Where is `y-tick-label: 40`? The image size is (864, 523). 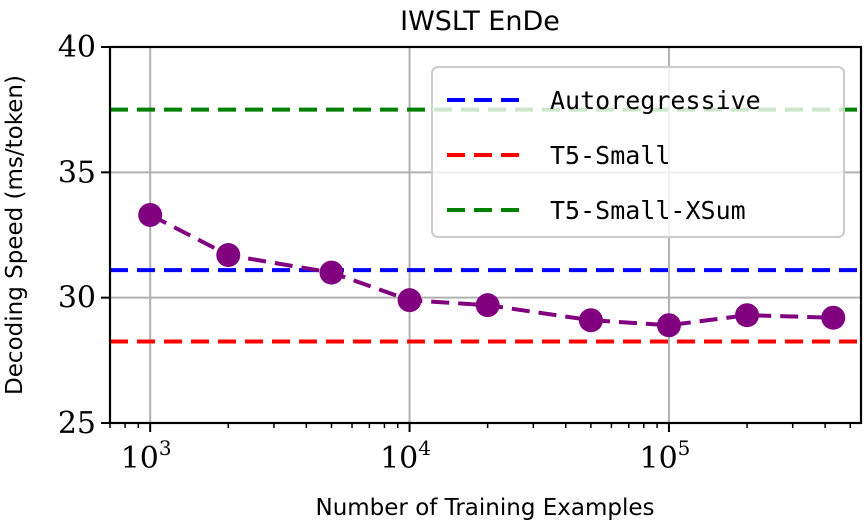 y-tick-label: 40 is located at coordinates (77, 47).